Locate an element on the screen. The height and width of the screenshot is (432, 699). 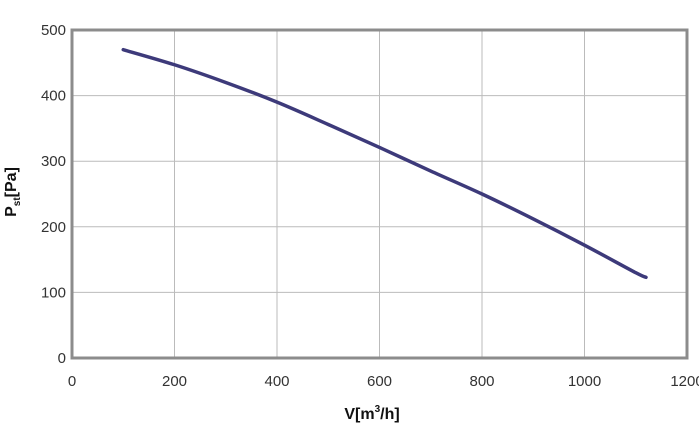
x-tick-label: 1000 is located at coordinates (584, 381).